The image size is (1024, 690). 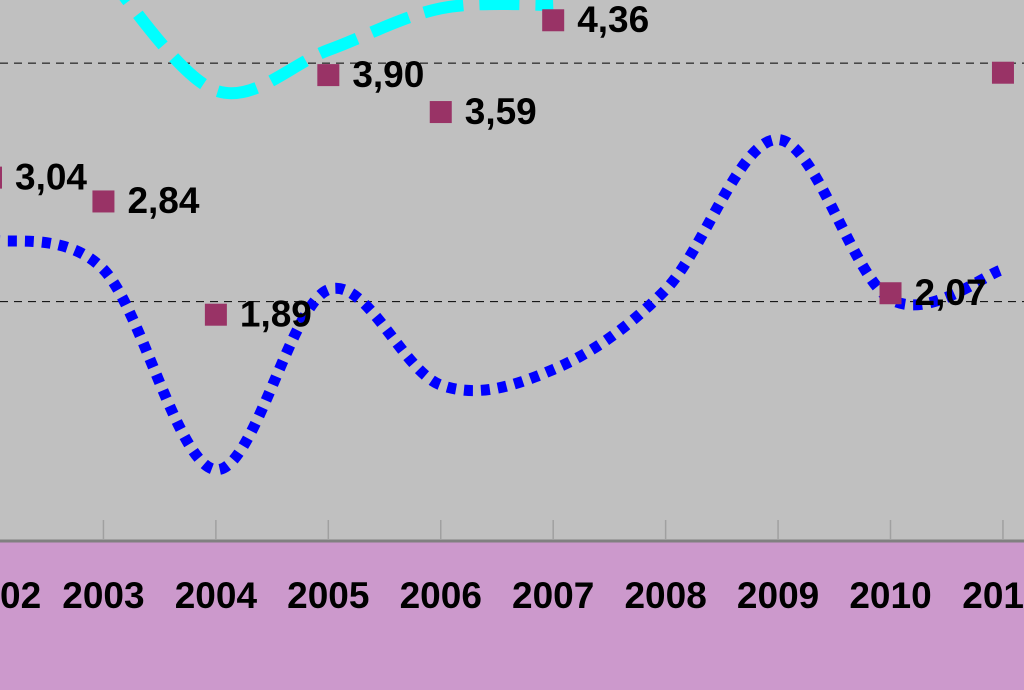 What do you see at coordinates (163, 200) in the screenshot?
I see `data-label: 2,84` at bounding box center [163, 200].